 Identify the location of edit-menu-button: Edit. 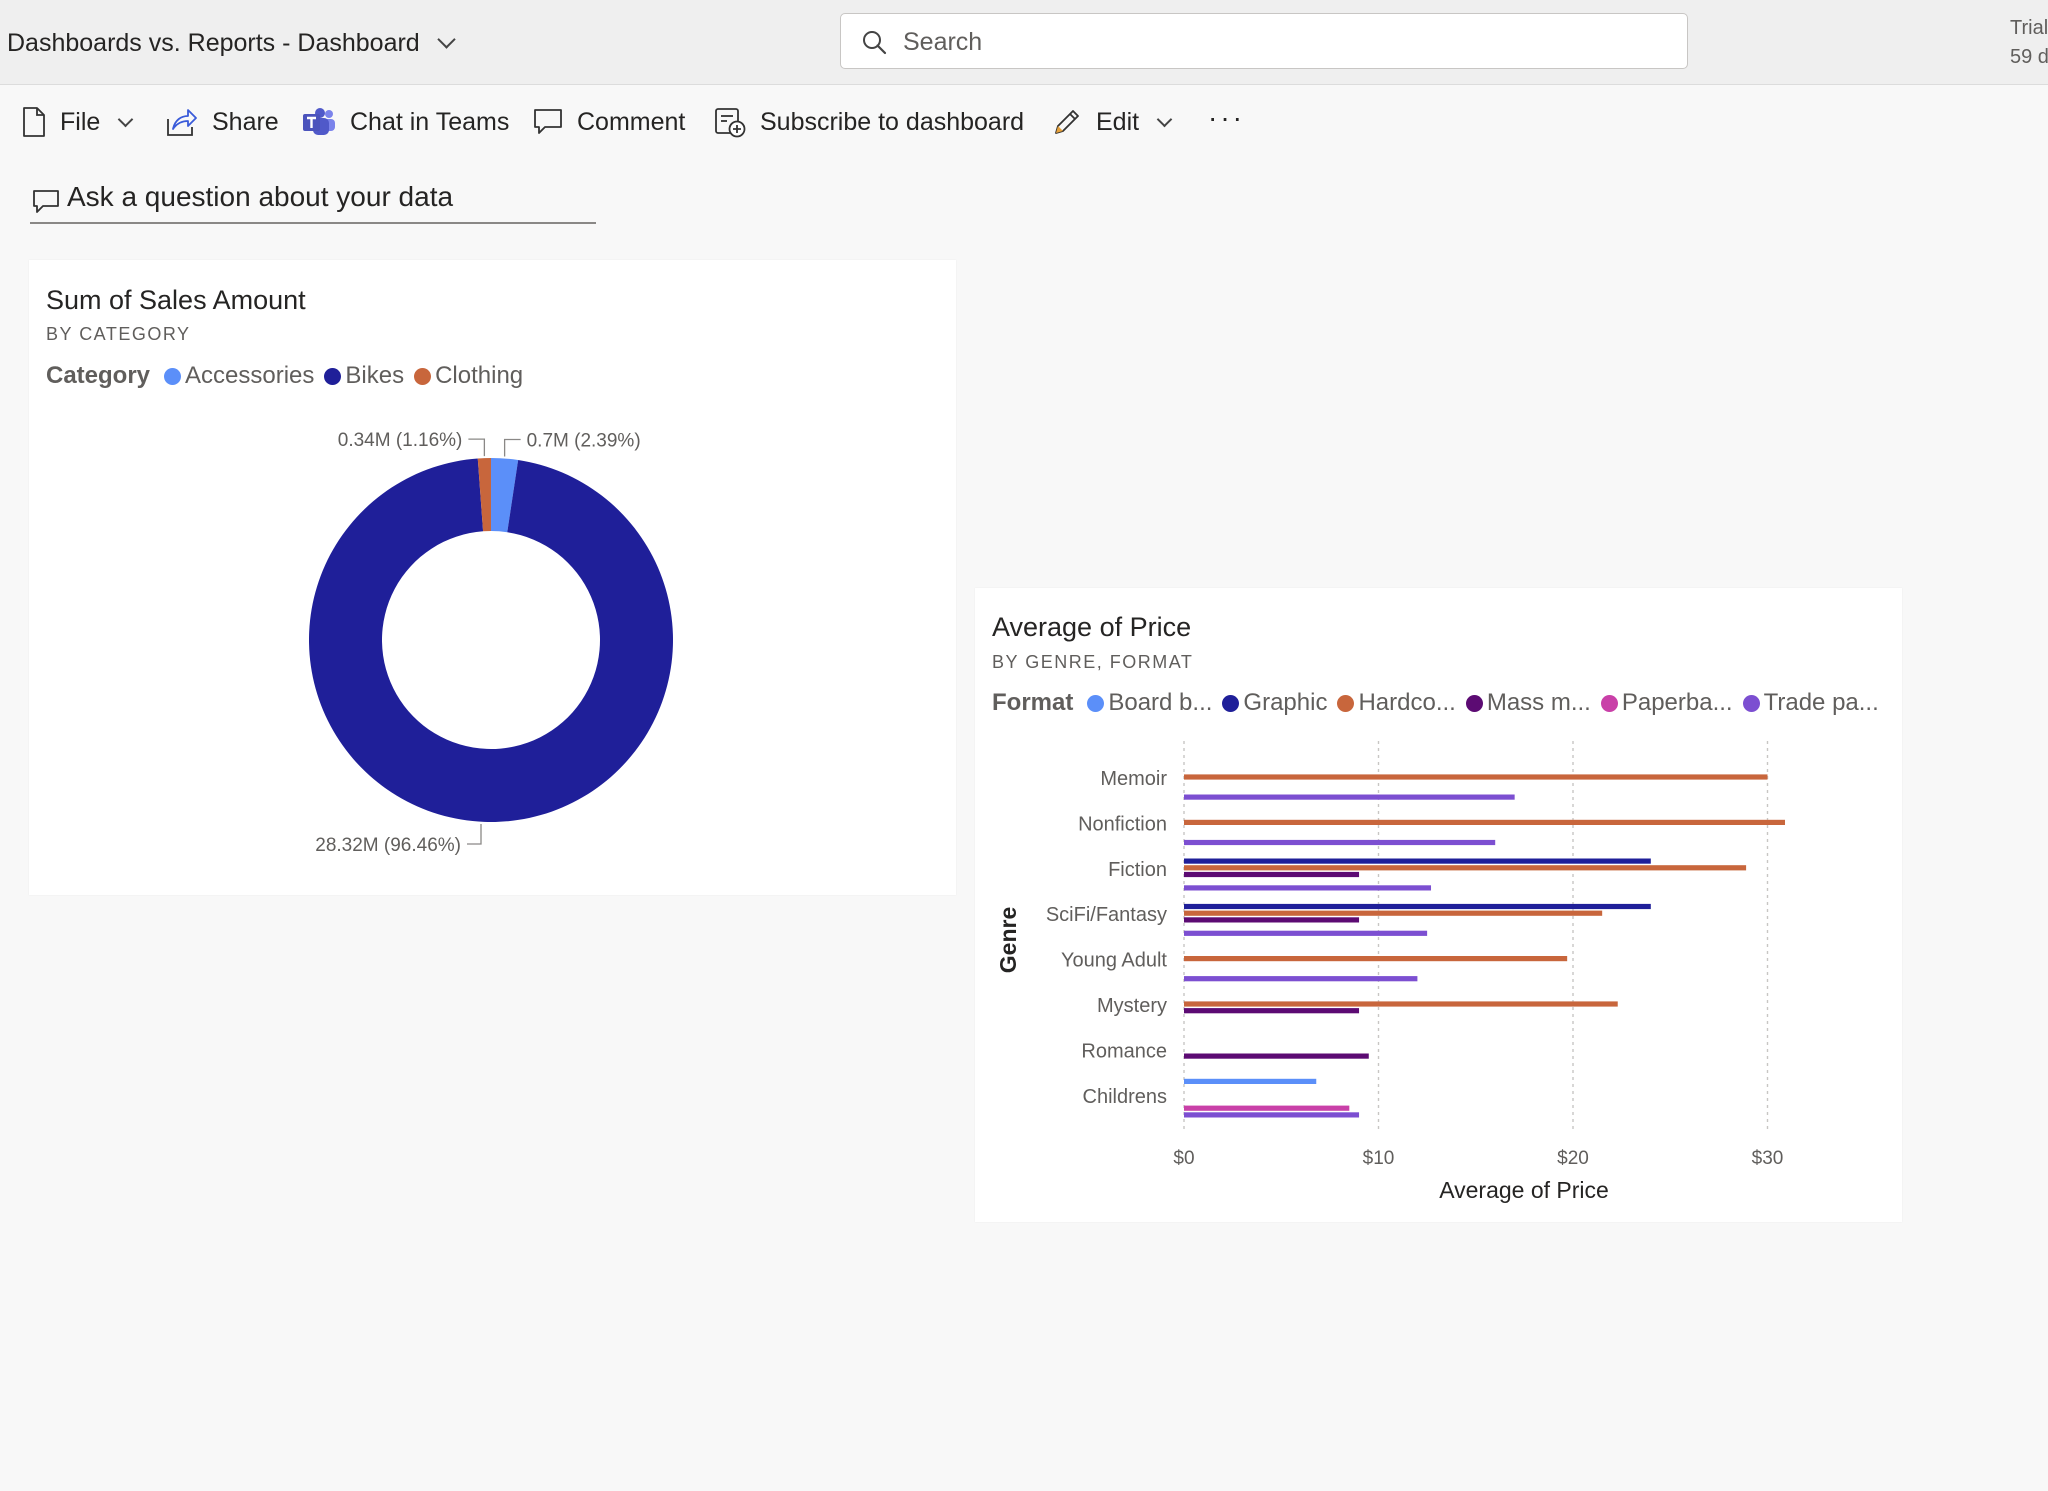
(1112, 122).